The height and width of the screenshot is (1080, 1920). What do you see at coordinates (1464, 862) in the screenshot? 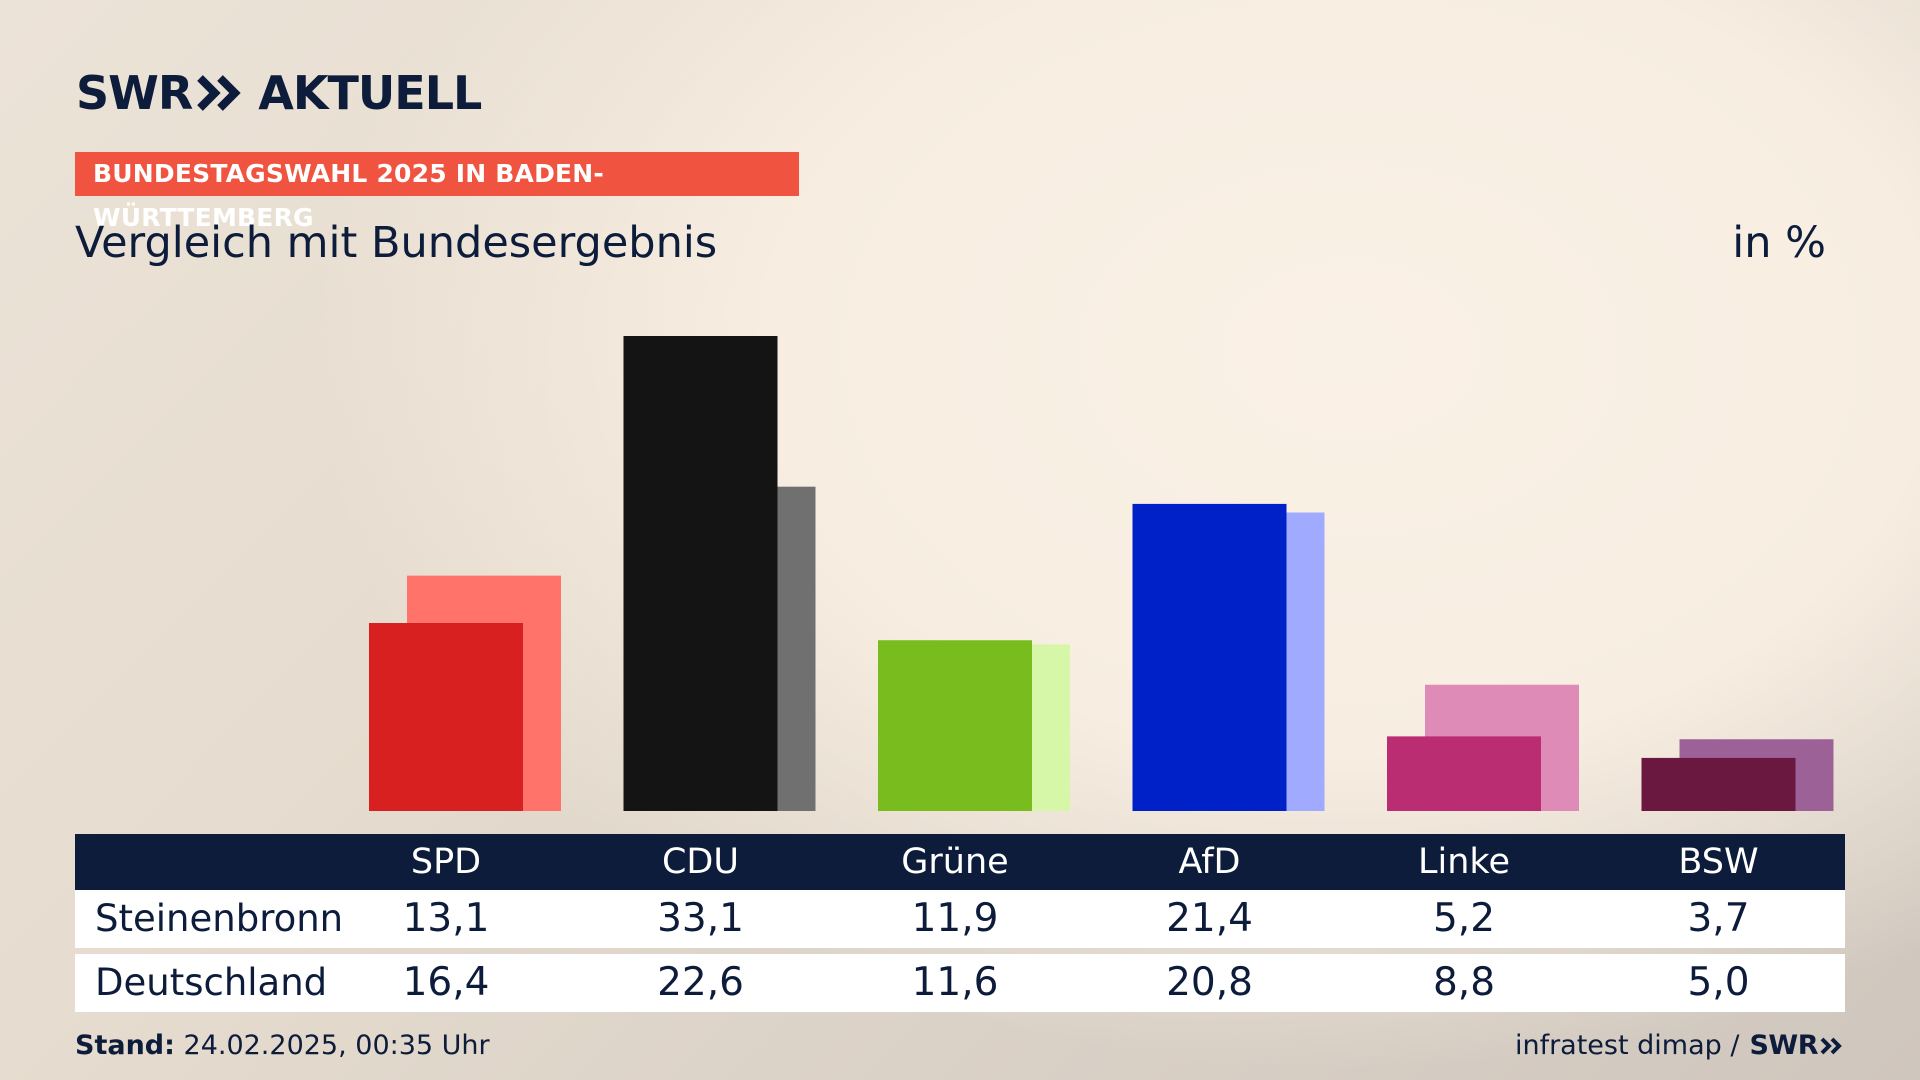
I see `party-label-linke: Linke` at bounding box center [1464, 862].